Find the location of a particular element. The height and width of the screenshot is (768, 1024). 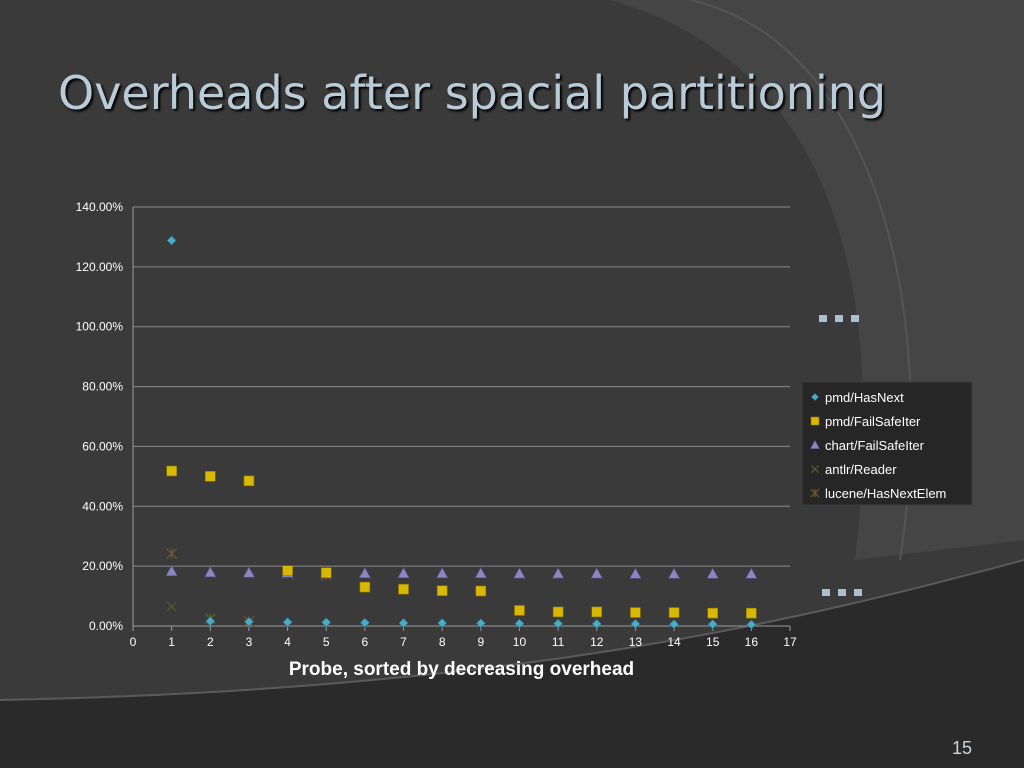

x-tick-label: 10 is located at coordinates (520, 642).